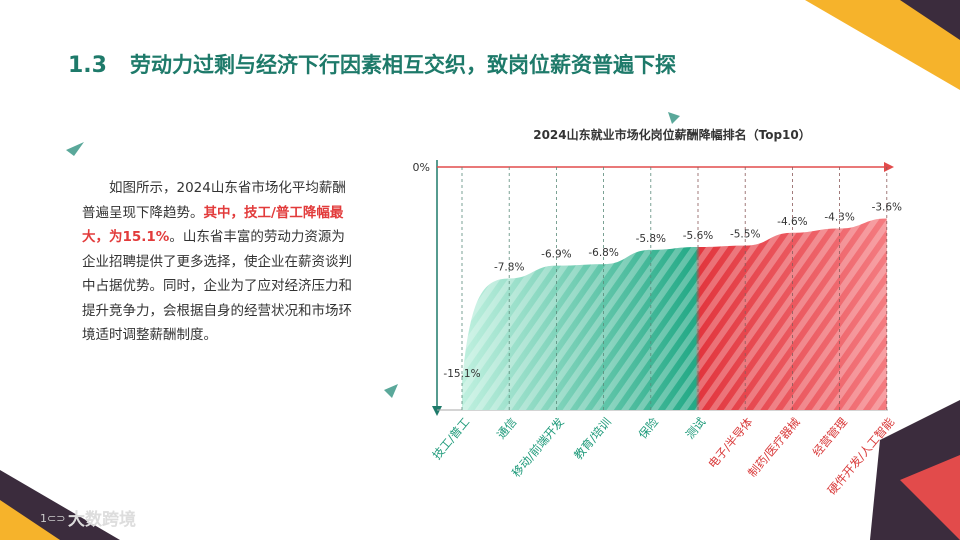  What do you see at coordinates (672, 134) in the screenshot?
I see `chart-title: 2024山东就业市场化岗位薪酬降幅排名（Top10）` at bounding box center [672, 134].